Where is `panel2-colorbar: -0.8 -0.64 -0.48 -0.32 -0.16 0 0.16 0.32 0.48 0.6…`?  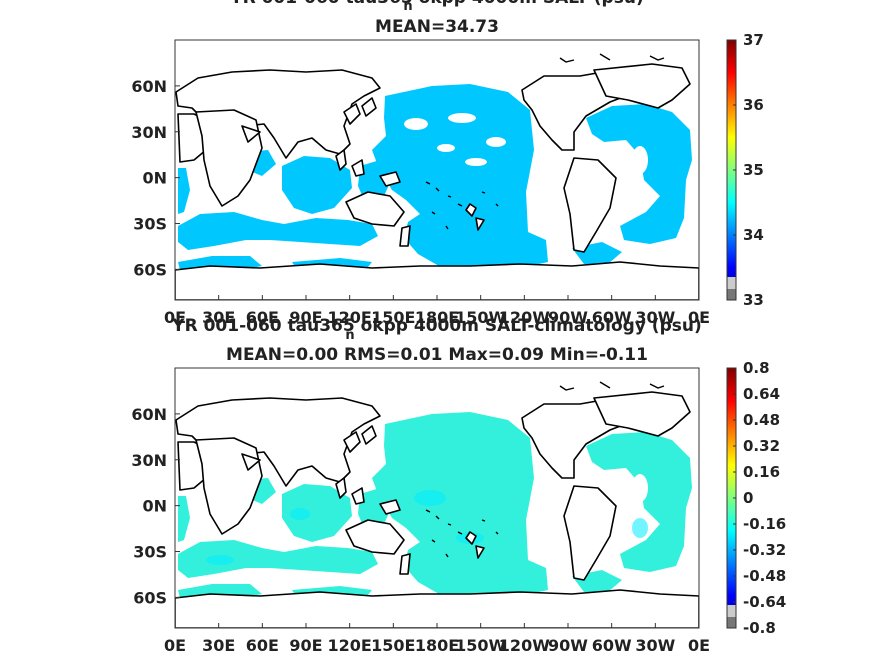 panel2-colorbar: -0.8 -0.64 -0.48 -0.32 -0.16 0 0.16 0.32 0.48 0.6… is located at coordinates (756, 498).